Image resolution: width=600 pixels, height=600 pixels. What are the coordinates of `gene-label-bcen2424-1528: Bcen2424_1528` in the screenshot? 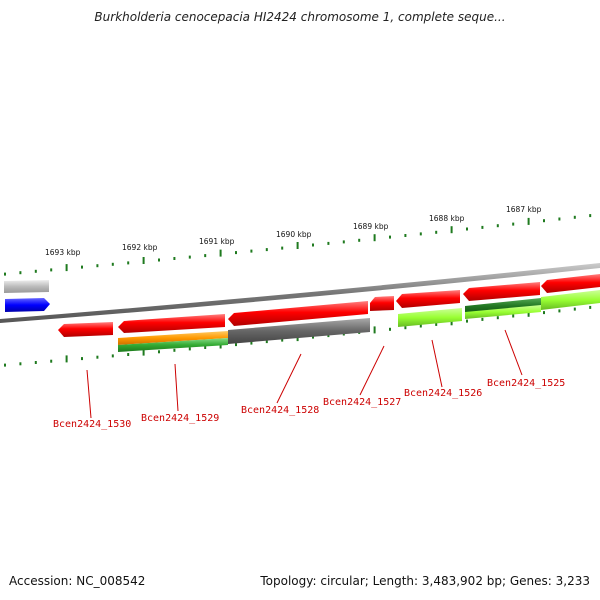 It's located at (280, 410).